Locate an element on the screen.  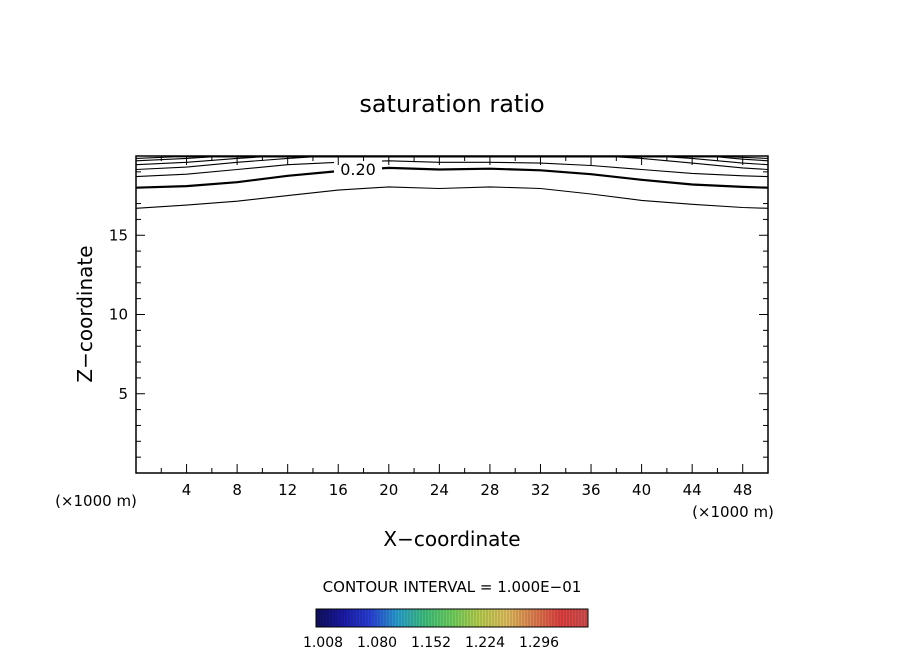
x-tick-label: 12 is located at coordinates (287, 490).